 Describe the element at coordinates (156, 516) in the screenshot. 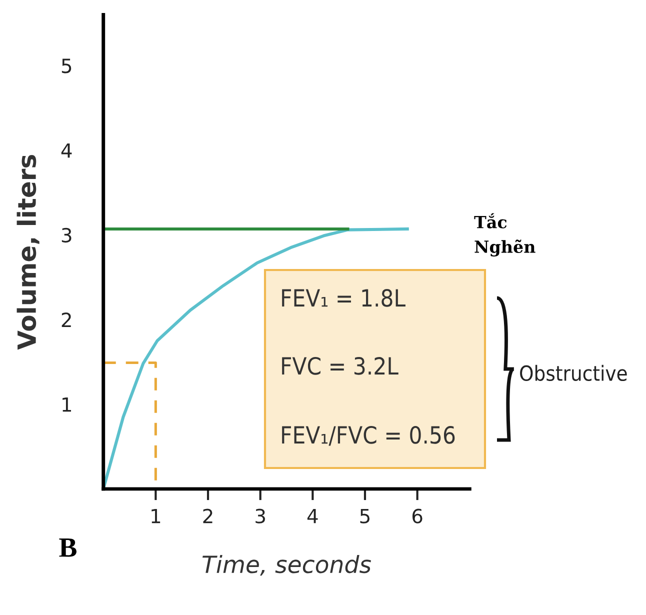

I see `x-tick-label: 1` at that location.